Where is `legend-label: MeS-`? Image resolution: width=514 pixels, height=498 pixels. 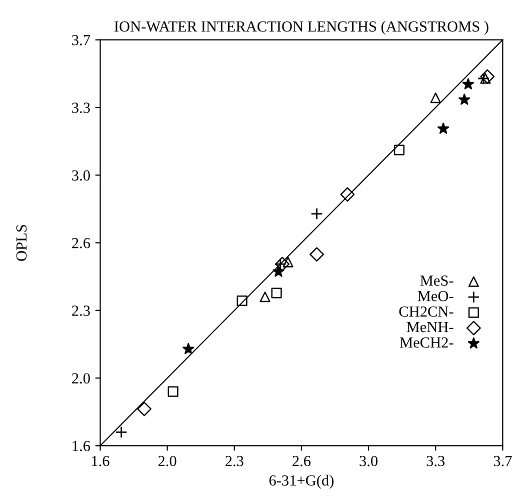 legend-label: MeS- is located at coordinates (437, 281).